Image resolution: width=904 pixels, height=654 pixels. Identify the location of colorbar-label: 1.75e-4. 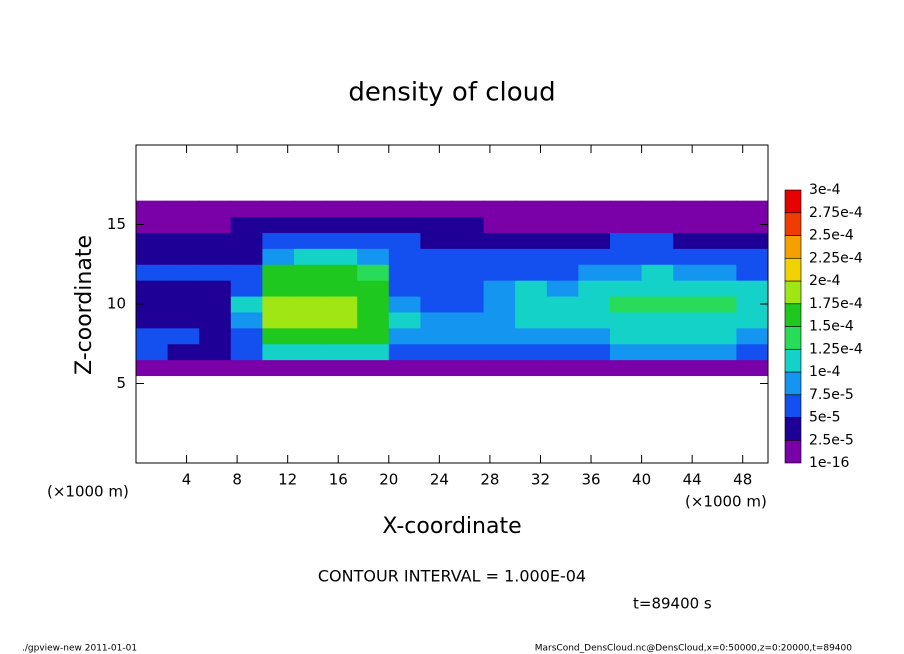
(836, 304).